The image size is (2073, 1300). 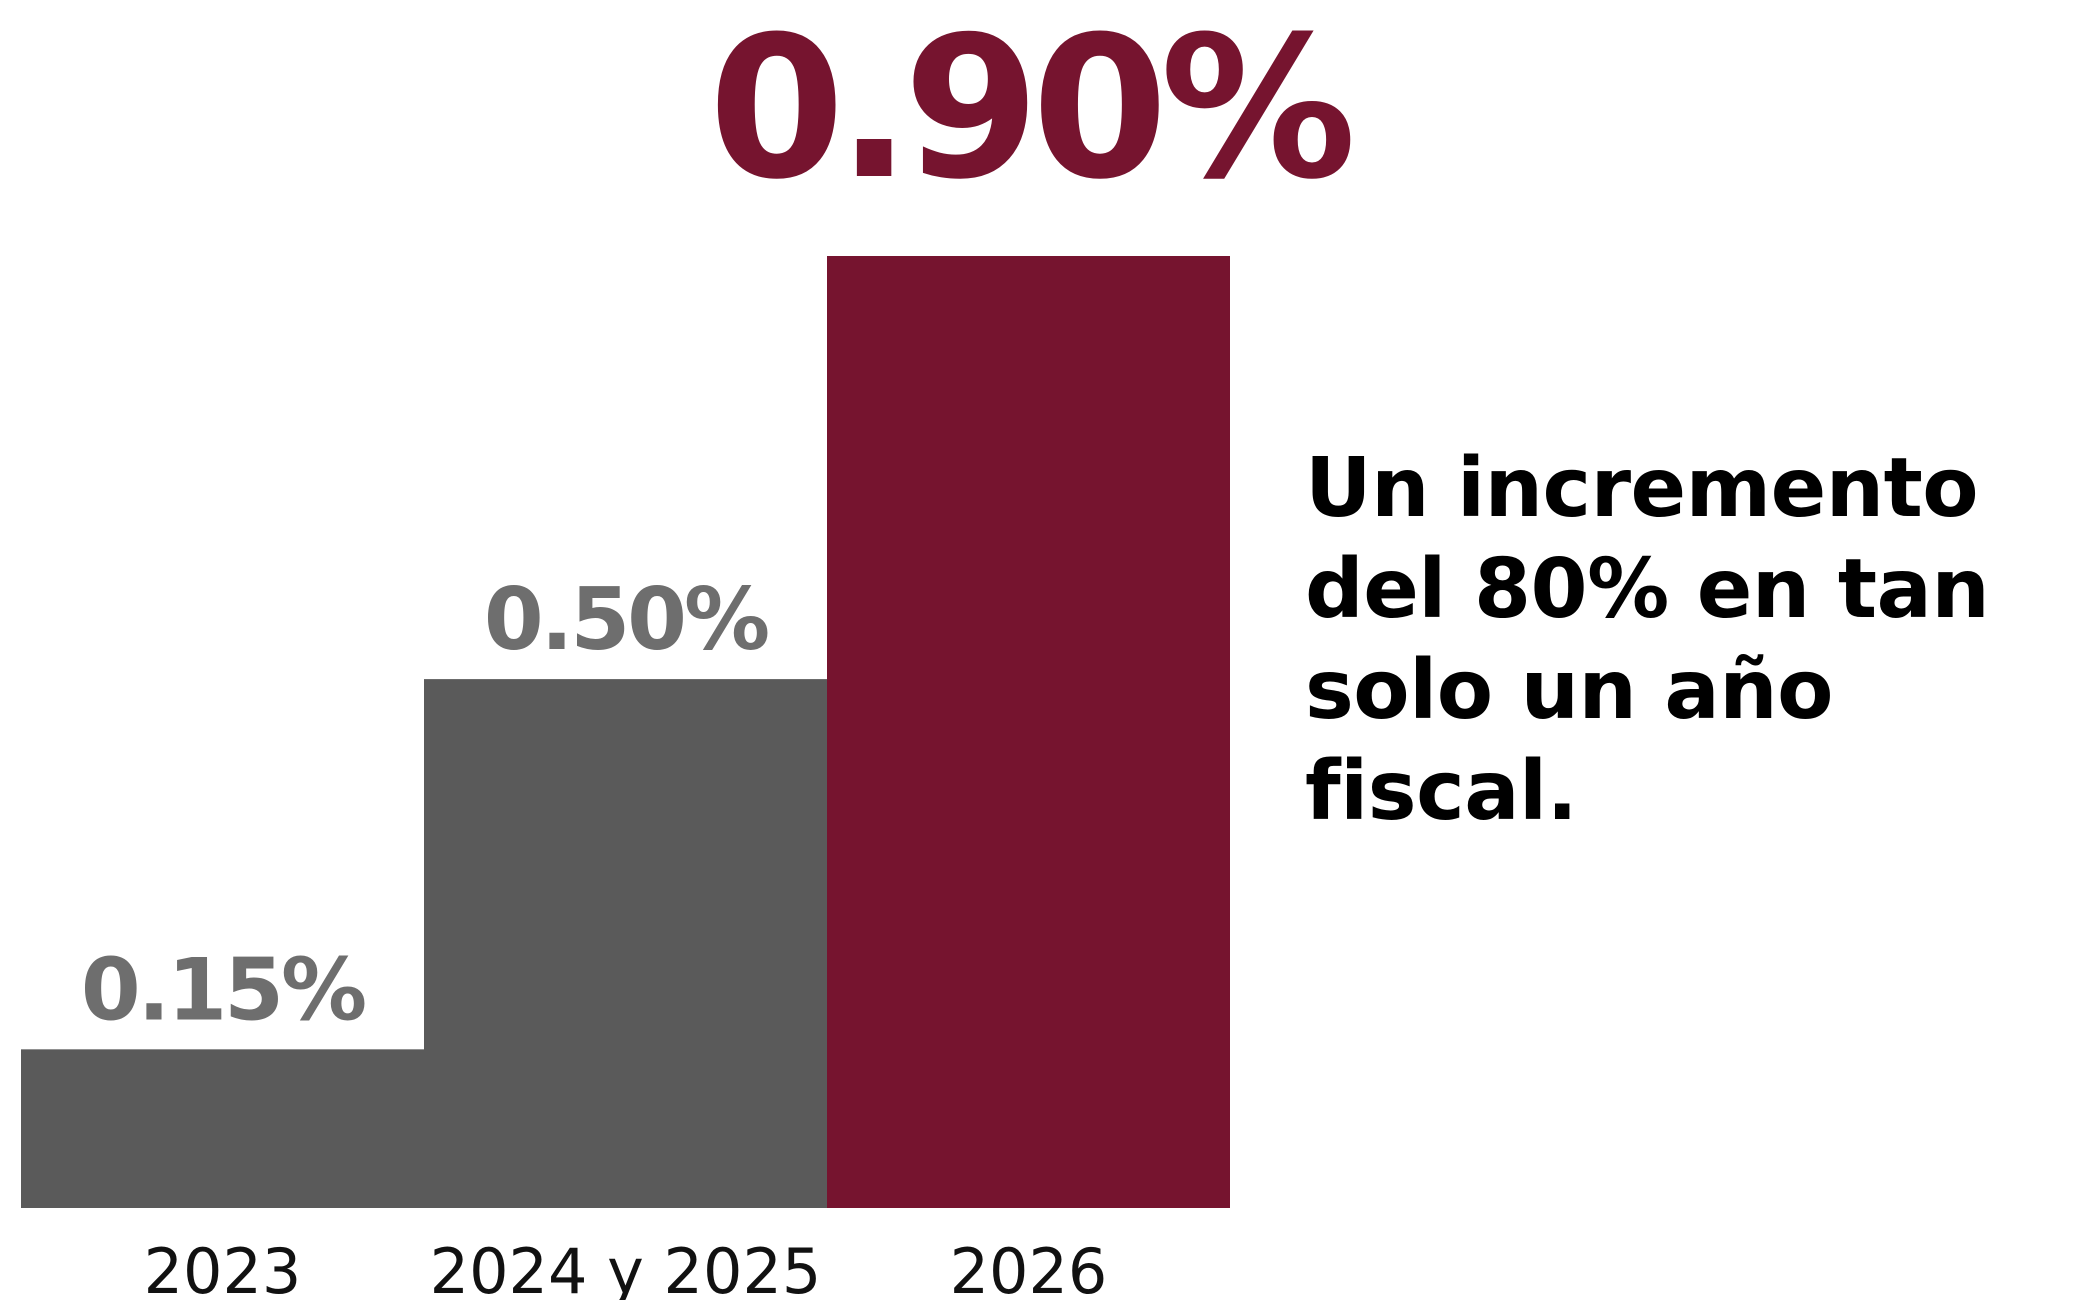 I want to click on category-label-3: 2026, so click(x=1029, y=1267).